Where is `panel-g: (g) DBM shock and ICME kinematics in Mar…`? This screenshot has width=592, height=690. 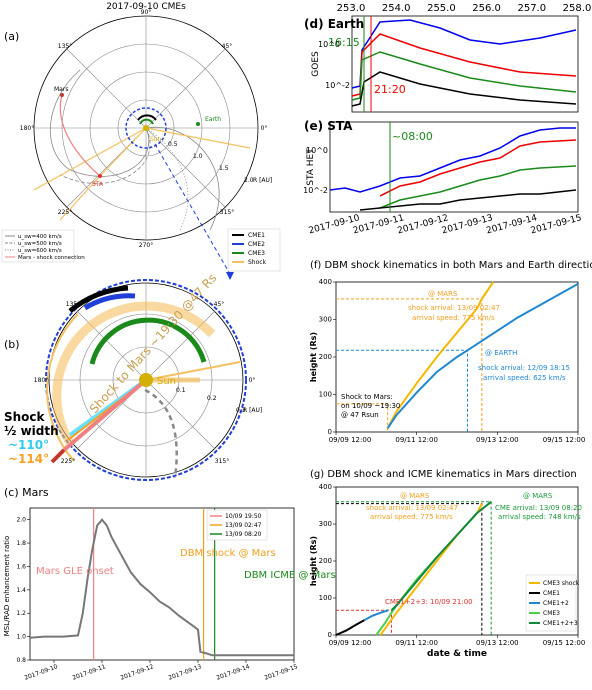
panel-g: (g) DBM shock and ICME kinematics in Mar… is located at coordinates (447, 564).